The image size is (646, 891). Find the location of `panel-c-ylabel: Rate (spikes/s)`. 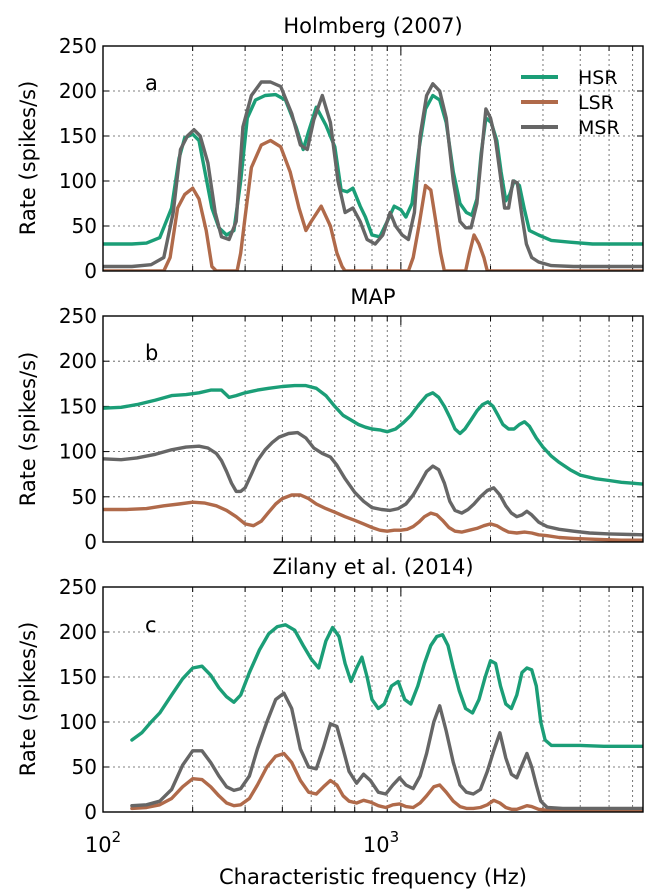

panel-c-ylabel: Rate (spikes/s) is located at coordinates (28, 699).